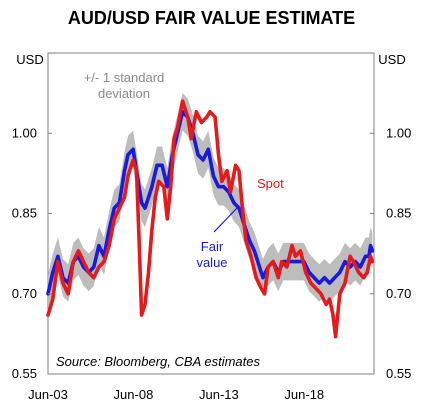 This screenshot has width=423, height=416. Describe the element at coordinates (29, 59) in the screenshot. I see `y-axis-unit-left: USD` at that location.